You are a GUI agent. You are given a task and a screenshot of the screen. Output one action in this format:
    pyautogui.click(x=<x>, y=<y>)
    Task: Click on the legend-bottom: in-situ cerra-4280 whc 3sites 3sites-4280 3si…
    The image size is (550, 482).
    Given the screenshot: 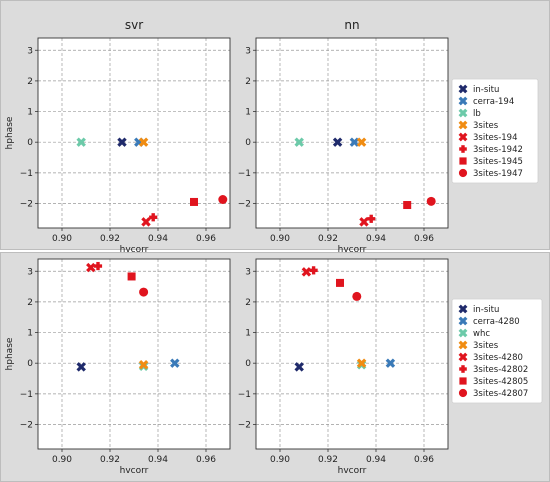 What is the action you would take?
    pyautogui.click(x=497, y=351)
    